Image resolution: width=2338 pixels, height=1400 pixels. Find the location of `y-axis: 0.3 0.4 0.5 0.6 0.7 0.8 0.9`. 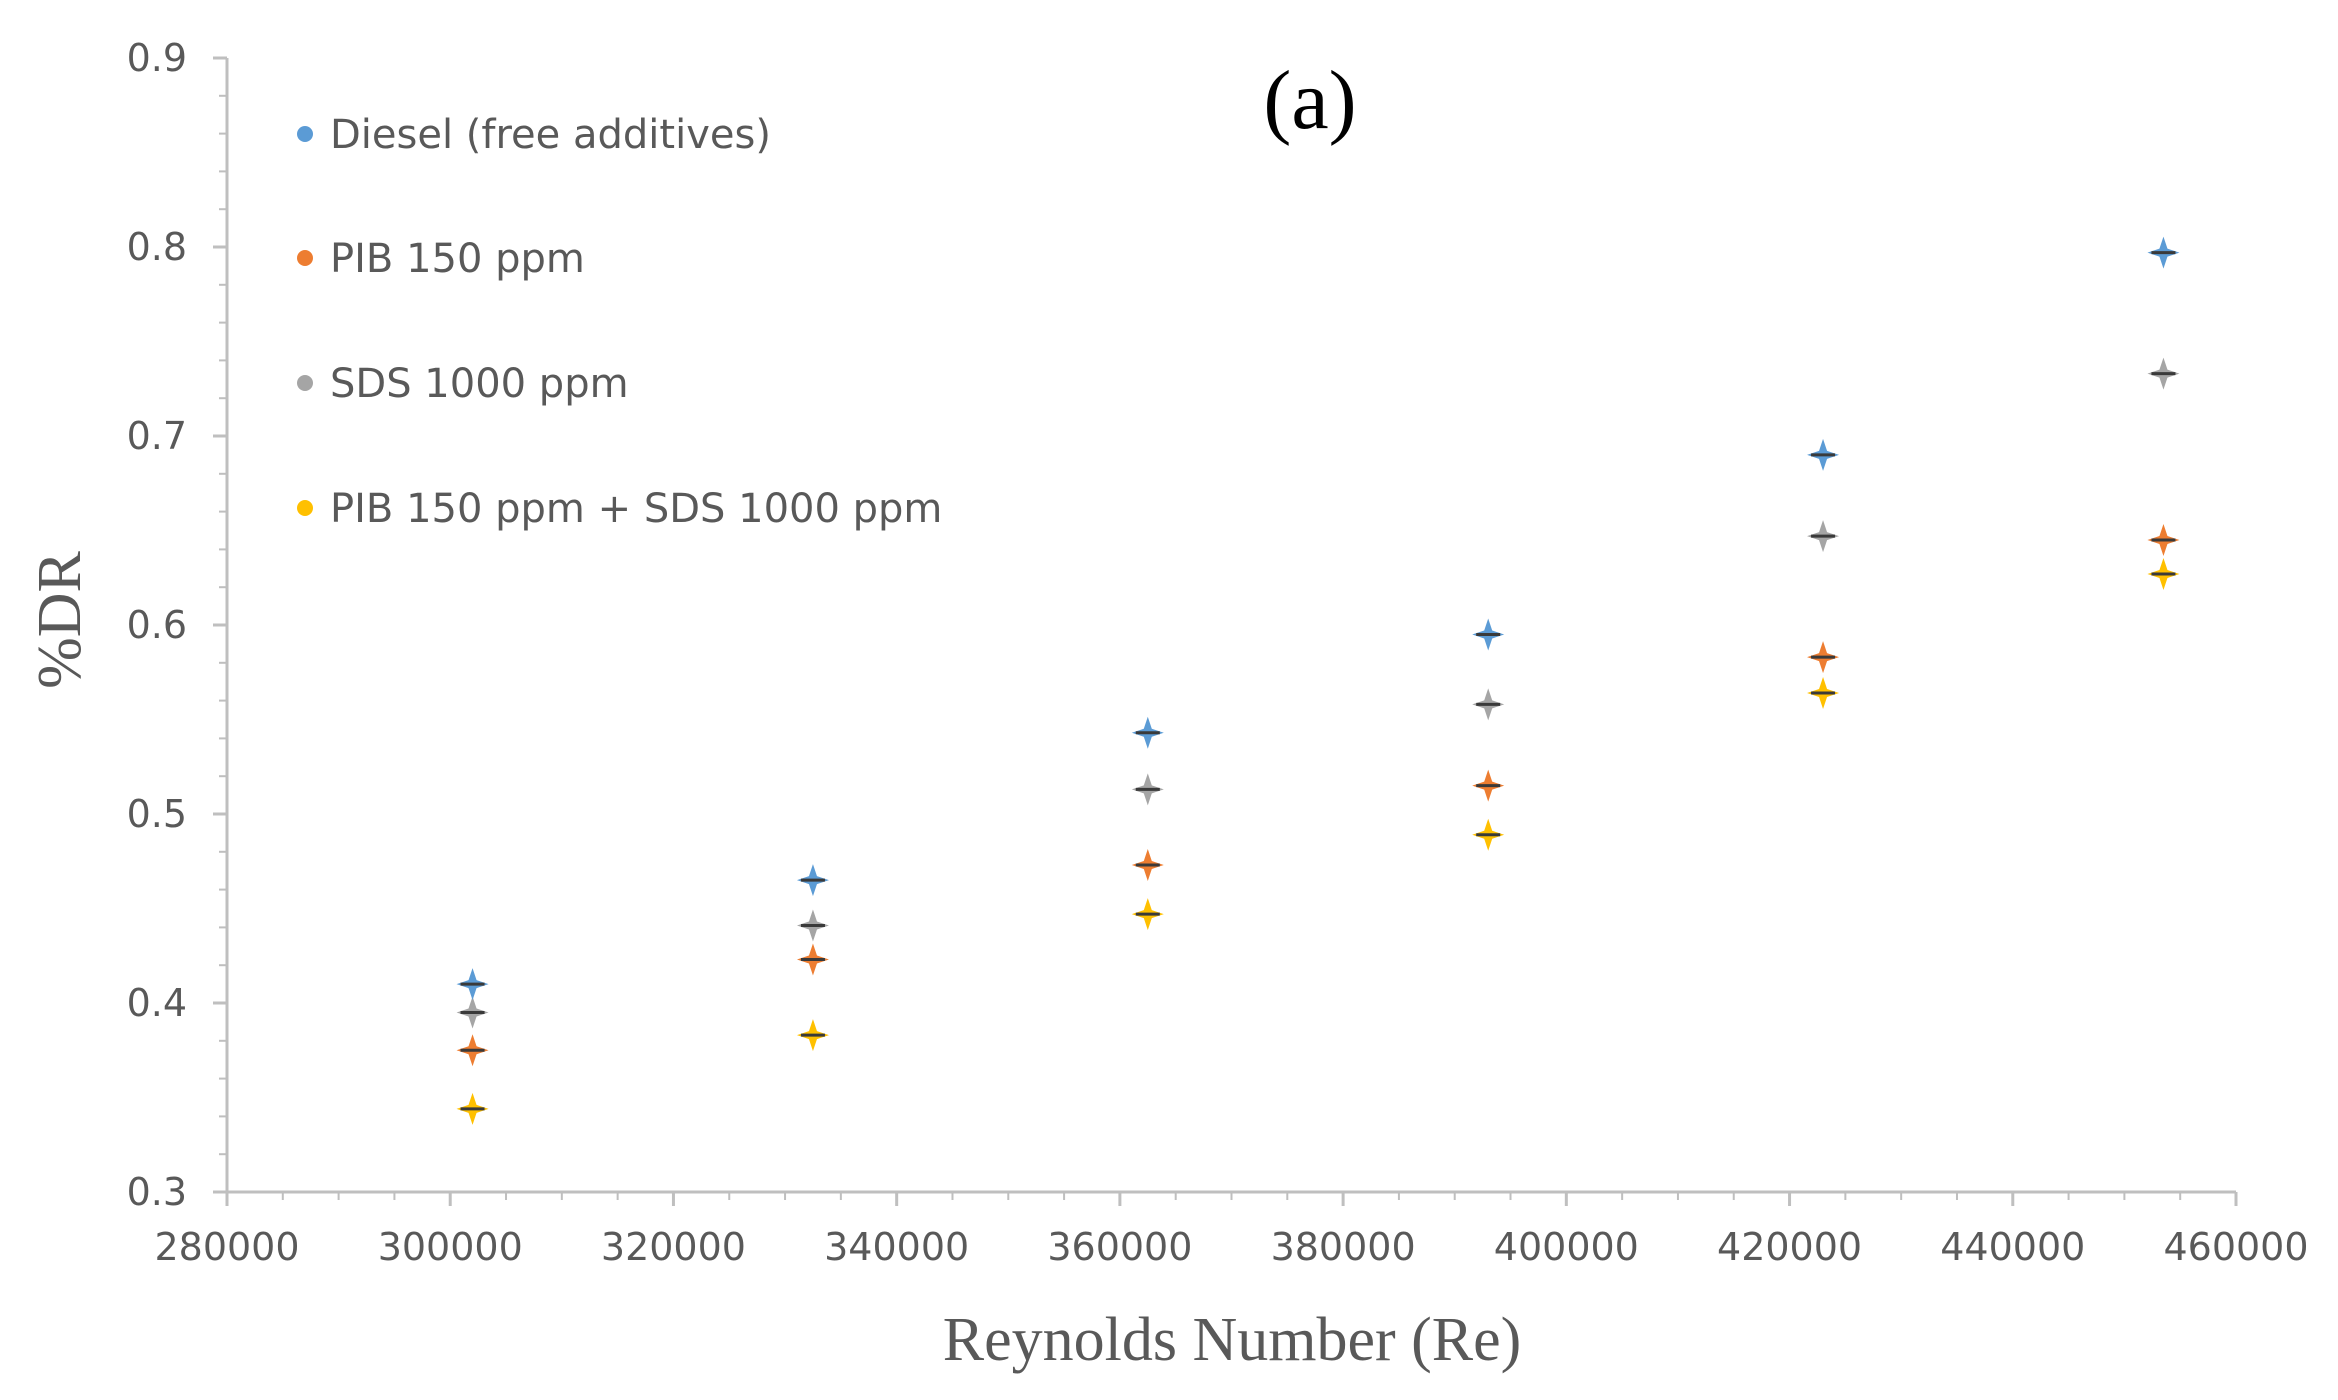

y-axis: 0.3 0.4 0.5 0.6 0.7 0.8 0.9 is located at coordinates (178, 625).